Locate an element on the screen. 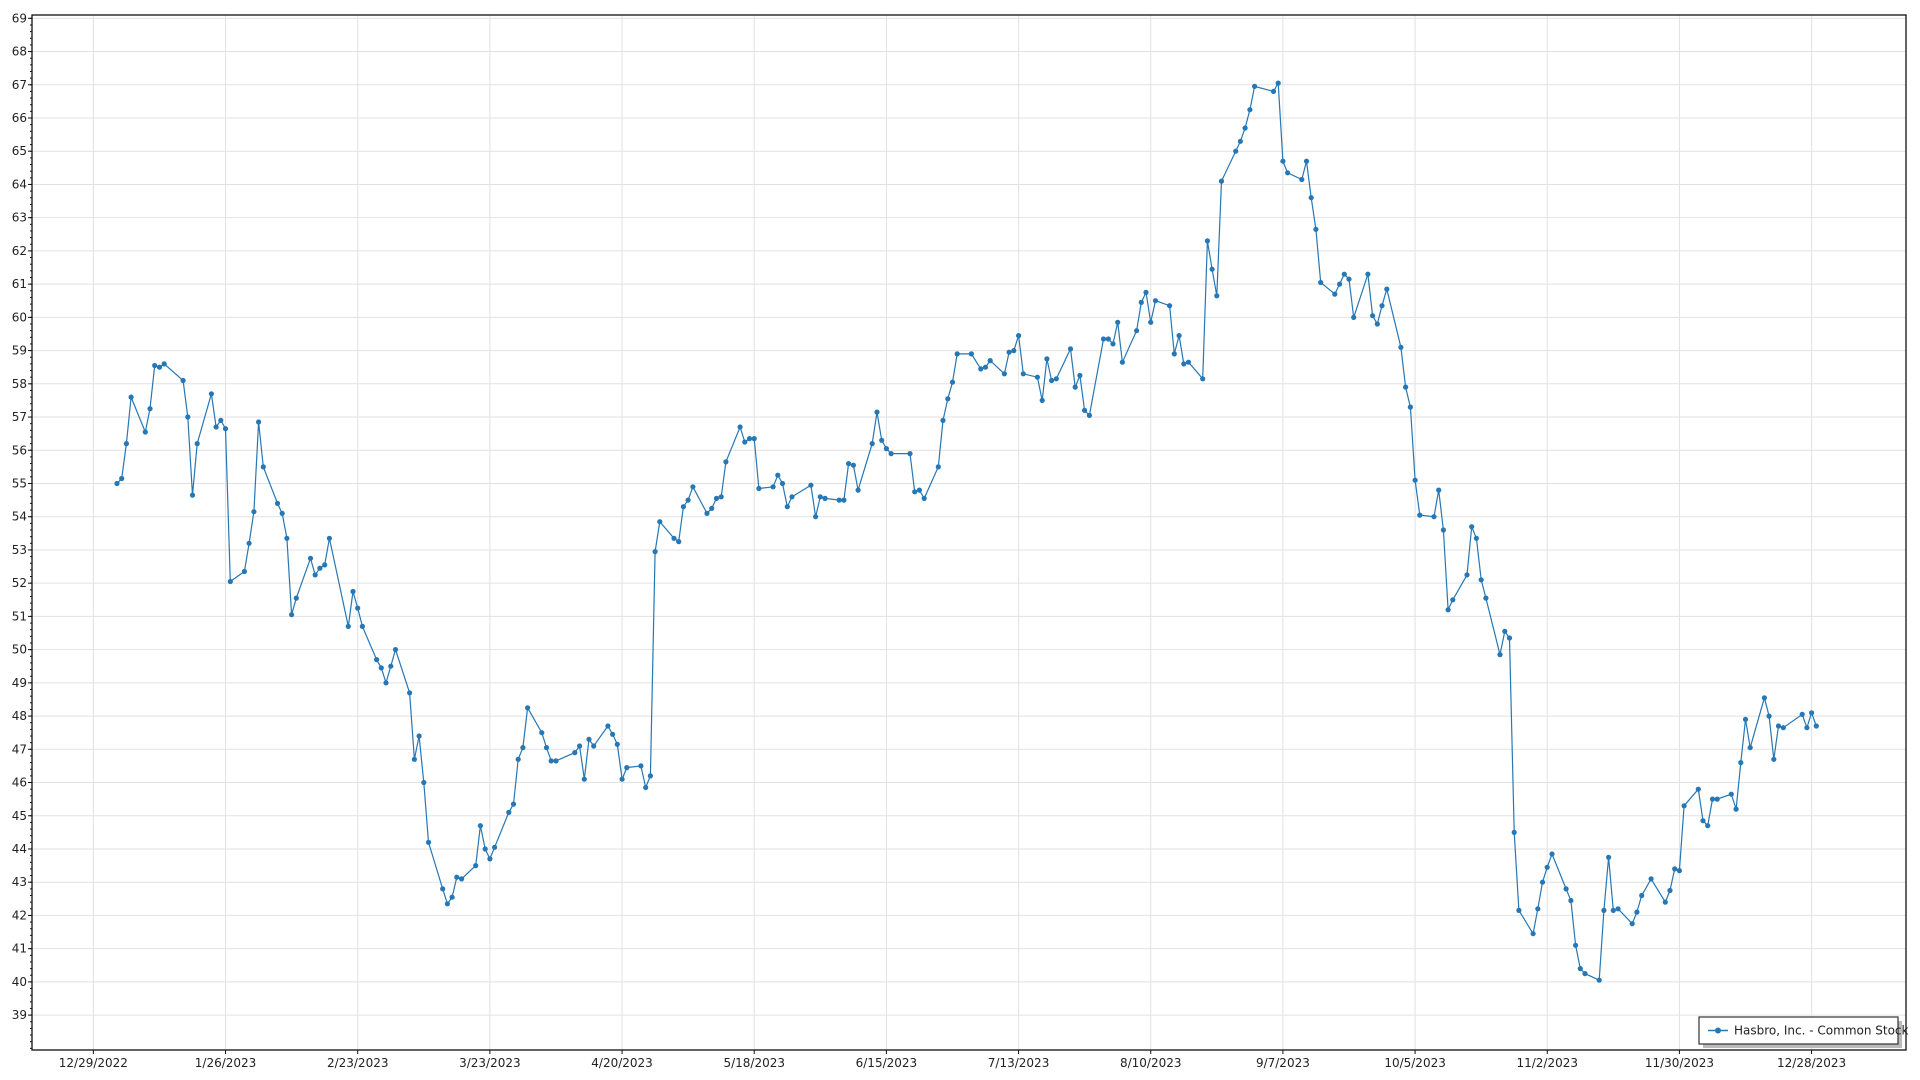 The height and width of the screenshot is (1080, 1920). y-tick-label: 61 is located at coordinates (19, 284).